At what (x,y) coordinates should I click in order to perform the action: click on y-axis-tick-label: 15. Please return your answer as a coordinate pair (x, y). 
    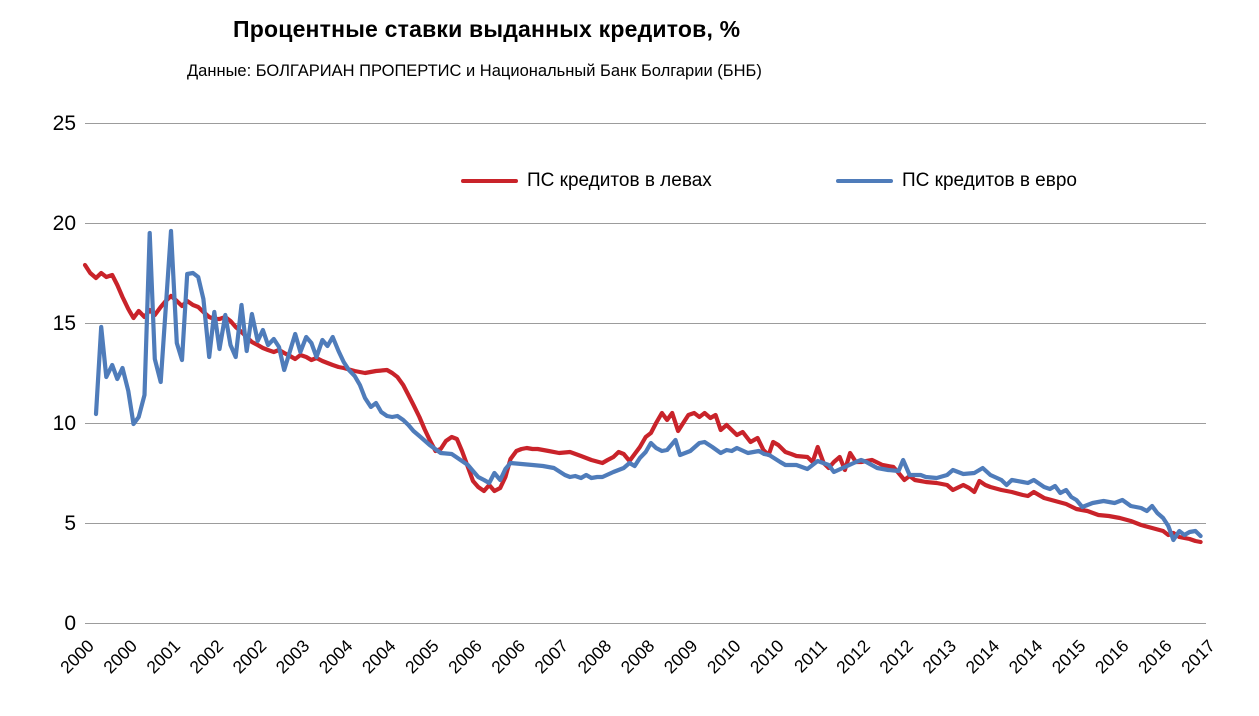
    Looking at the image, I should click on (64, 323).